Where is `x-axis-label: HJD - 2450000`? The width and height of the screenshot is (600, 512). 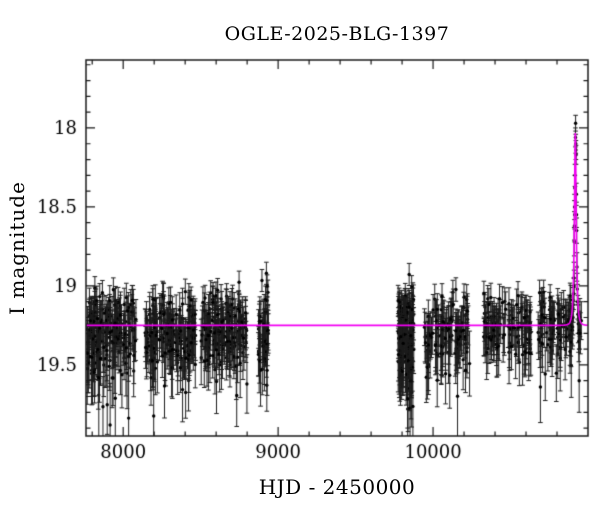
x-axis-label: HJD - 2450000 is located at coordinates (337, 487).